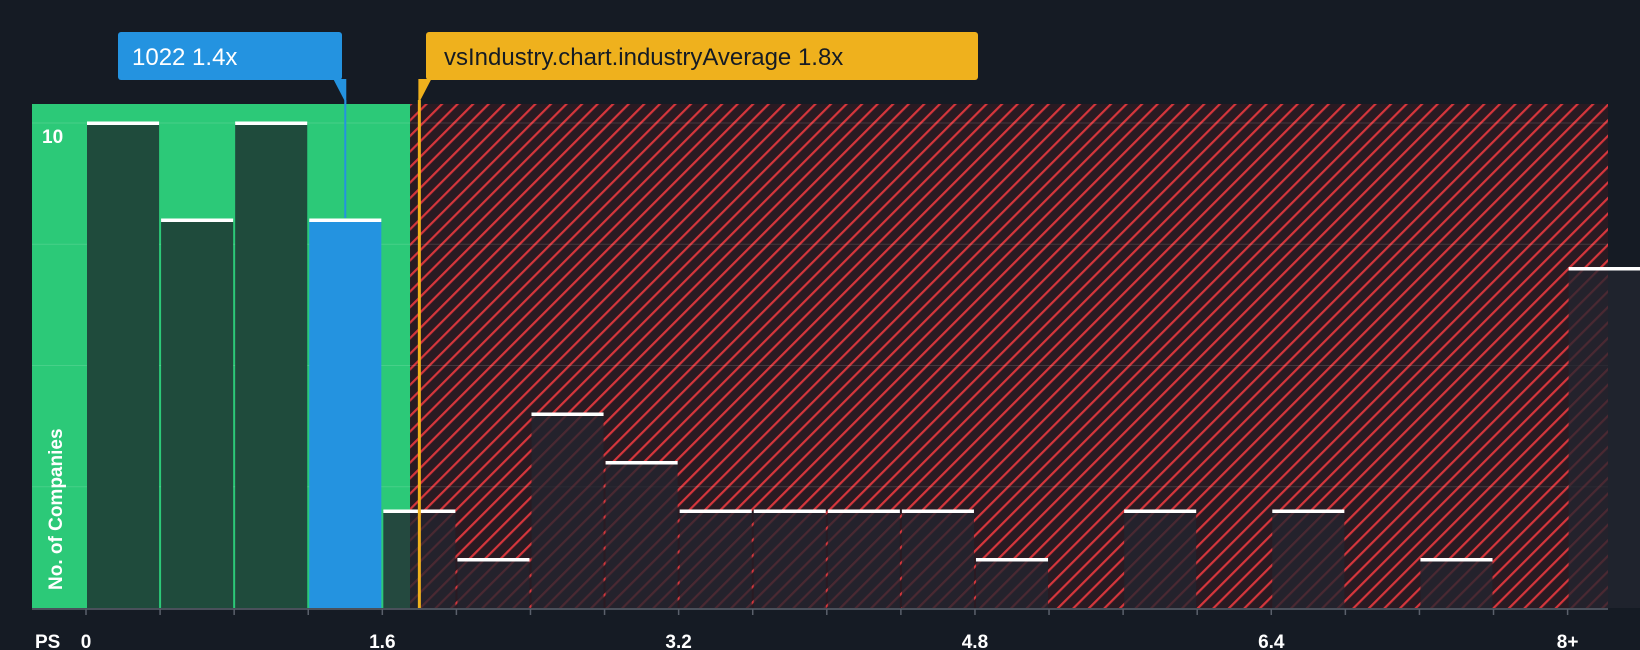  Describe the element at coordinates (1271, 641) in the screenshot. I see `x-tick-label: 6.4` at that location.